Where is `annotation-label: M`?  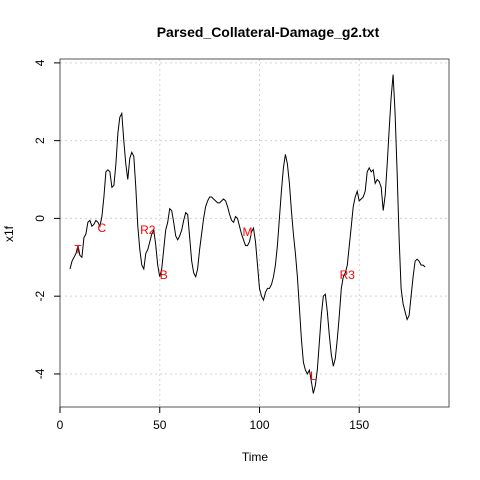 annotation-label: M is located at coordinates (248, 232).